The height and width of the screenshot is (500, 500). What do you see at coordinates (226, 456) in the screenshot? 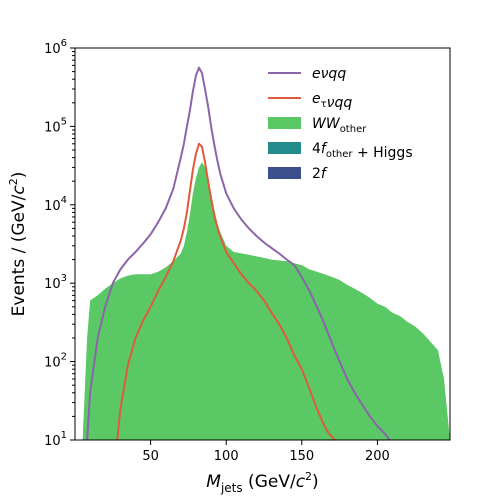
I see `x-tick-label: 100` at bounding box center [226, 456].